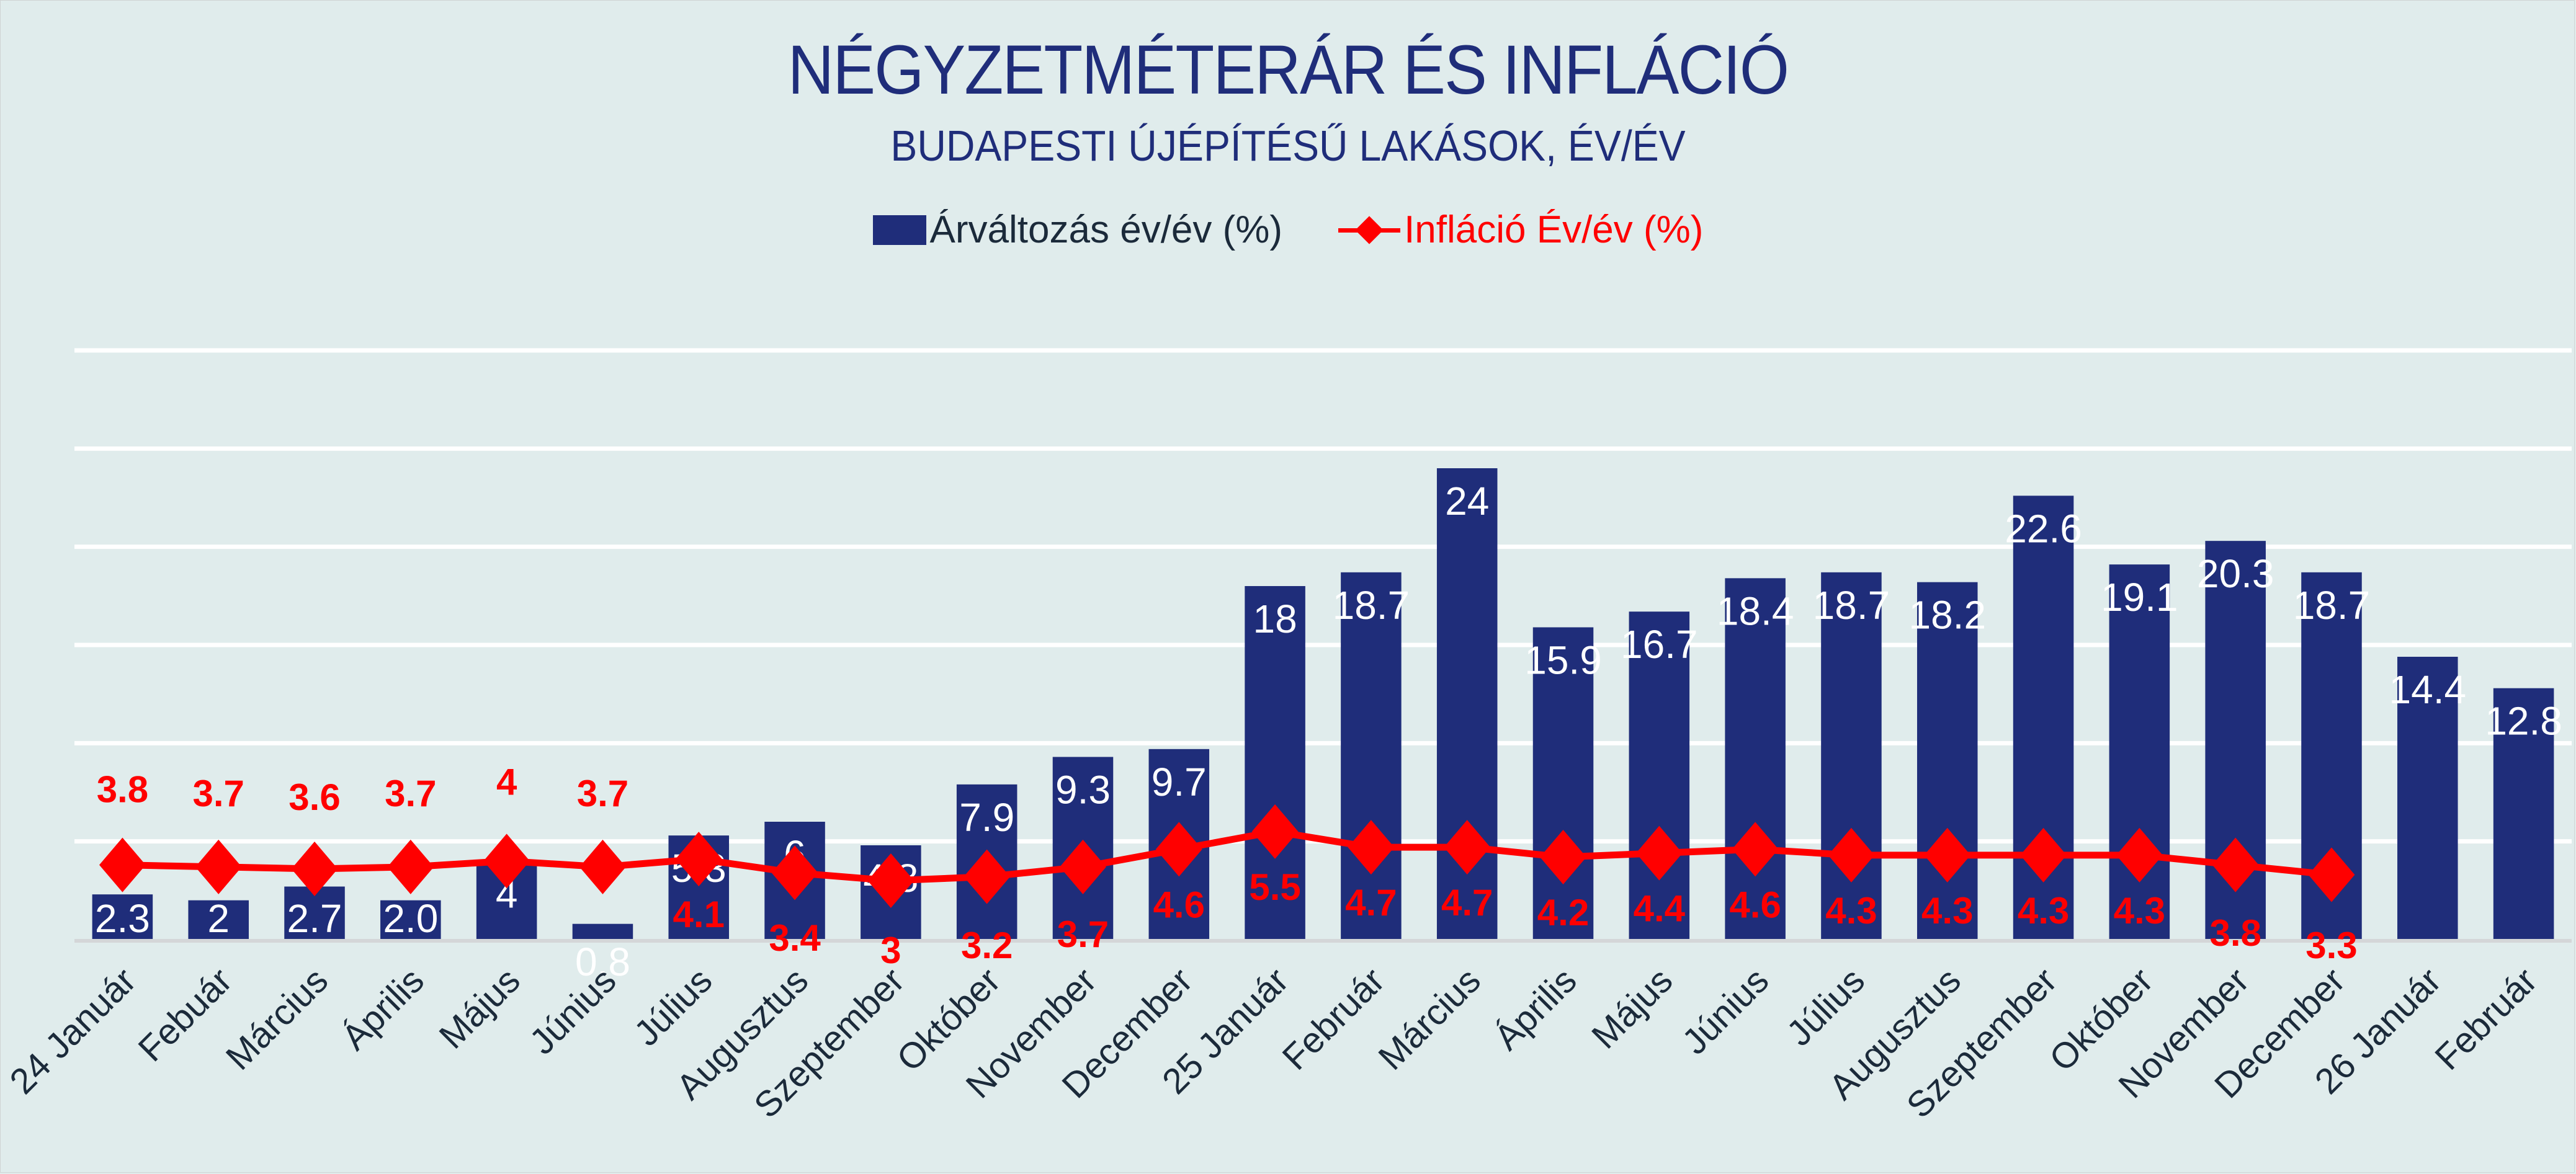 This screenshot has width=2576, height=1174. I want to click on bar-value-label: 20.3, so click(2235, 573).